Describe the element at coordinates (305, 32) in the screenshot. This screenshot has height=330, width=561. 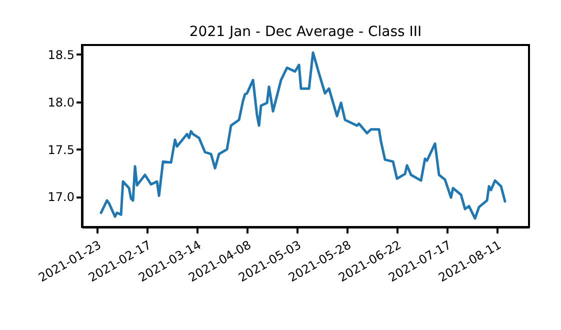
I see `chart-title: 2021 Jan - Dec Average - Class III` at that location.